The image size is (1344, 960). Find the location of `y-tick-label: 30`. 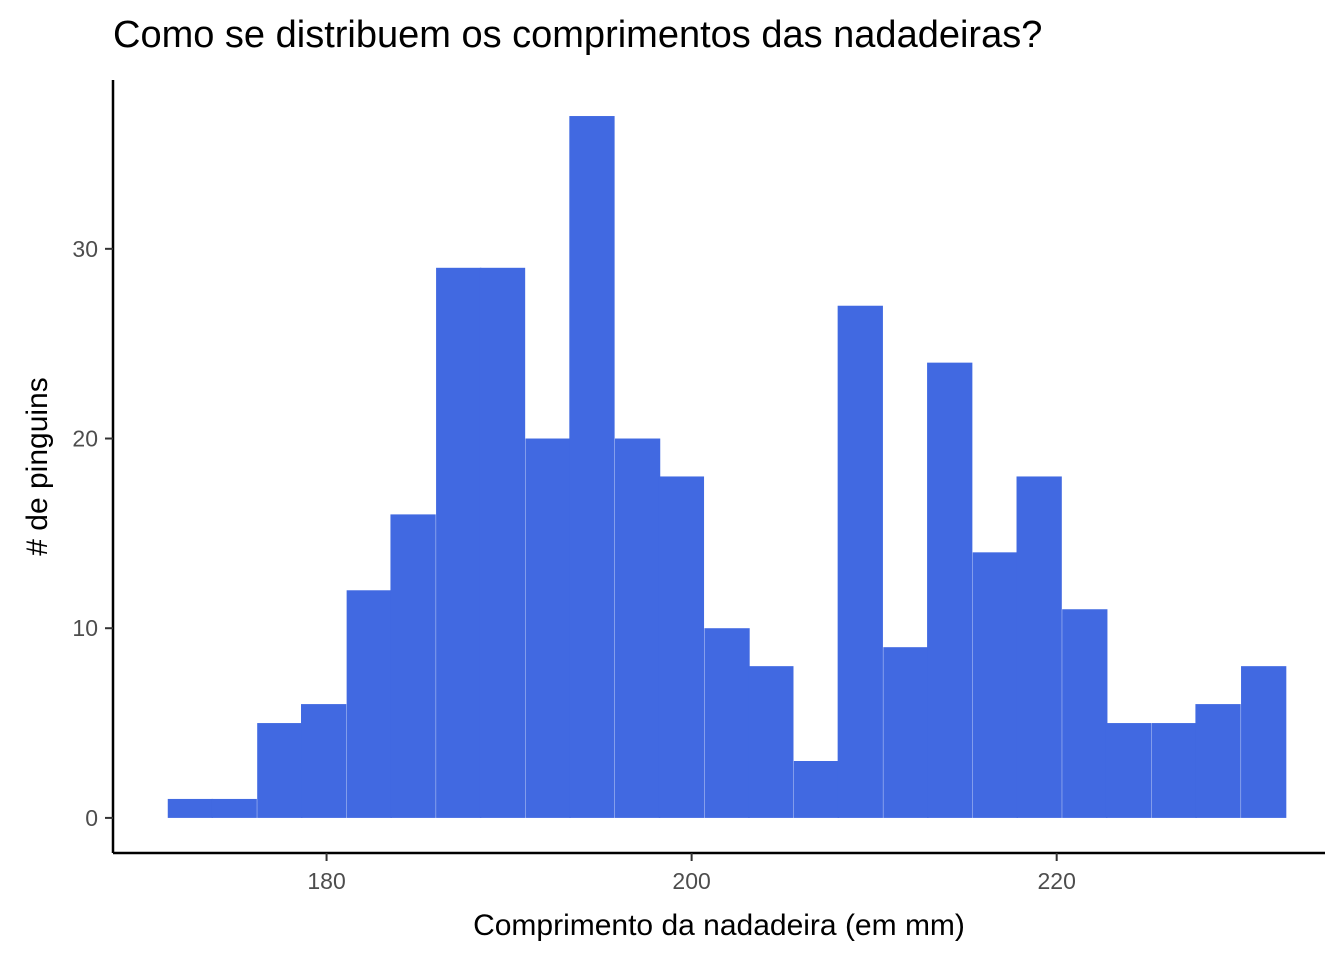

y-tick-label: 30 is located at coordinates (85, 249).